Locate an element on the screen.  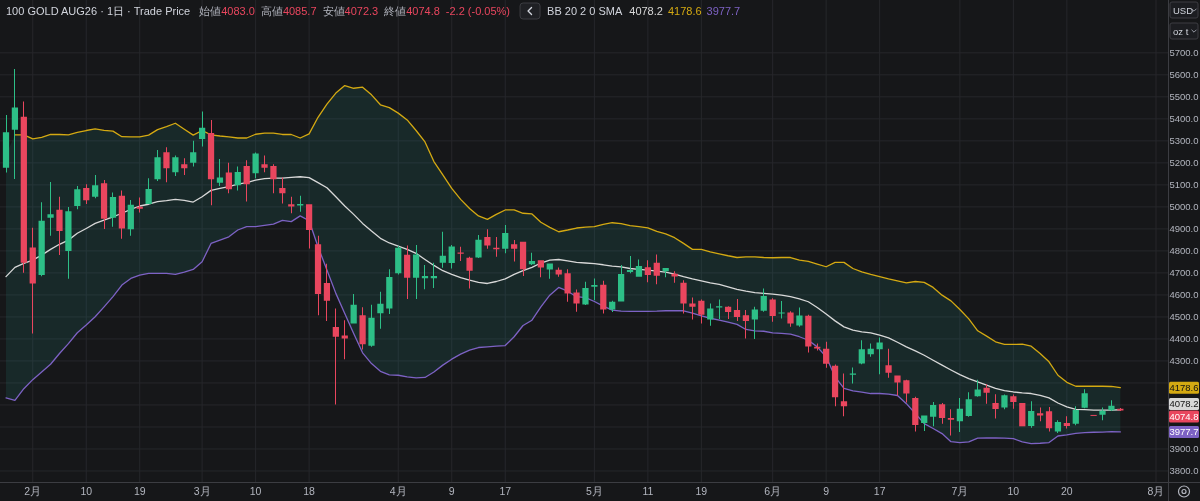
y-tick-label: 5600.0 is located at coordinates (1184, 75).